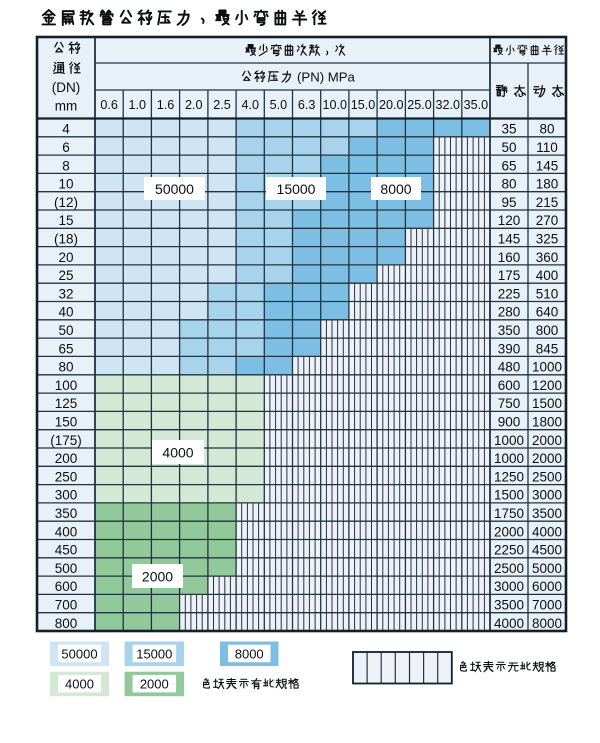 This screenshot has height=743, width=600. What do you see at coordinates (547, 220) in the screenshot?
I see `svg-text: 270` at bounding box center [547, 220].